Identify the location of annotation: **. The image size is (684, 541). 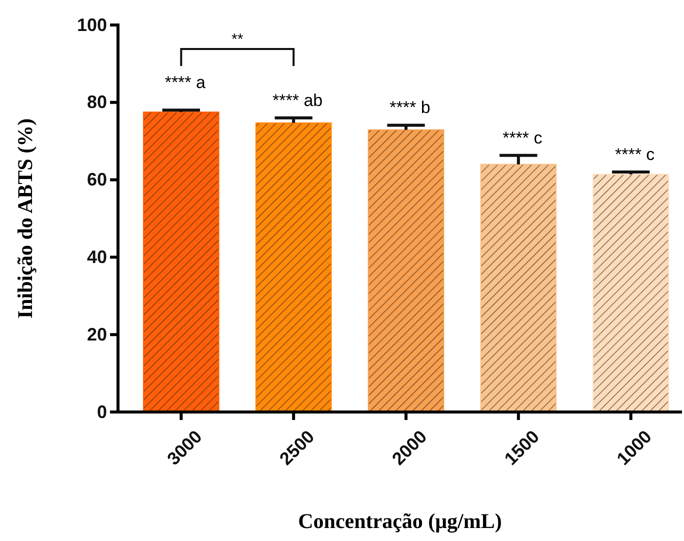
(238, 39).